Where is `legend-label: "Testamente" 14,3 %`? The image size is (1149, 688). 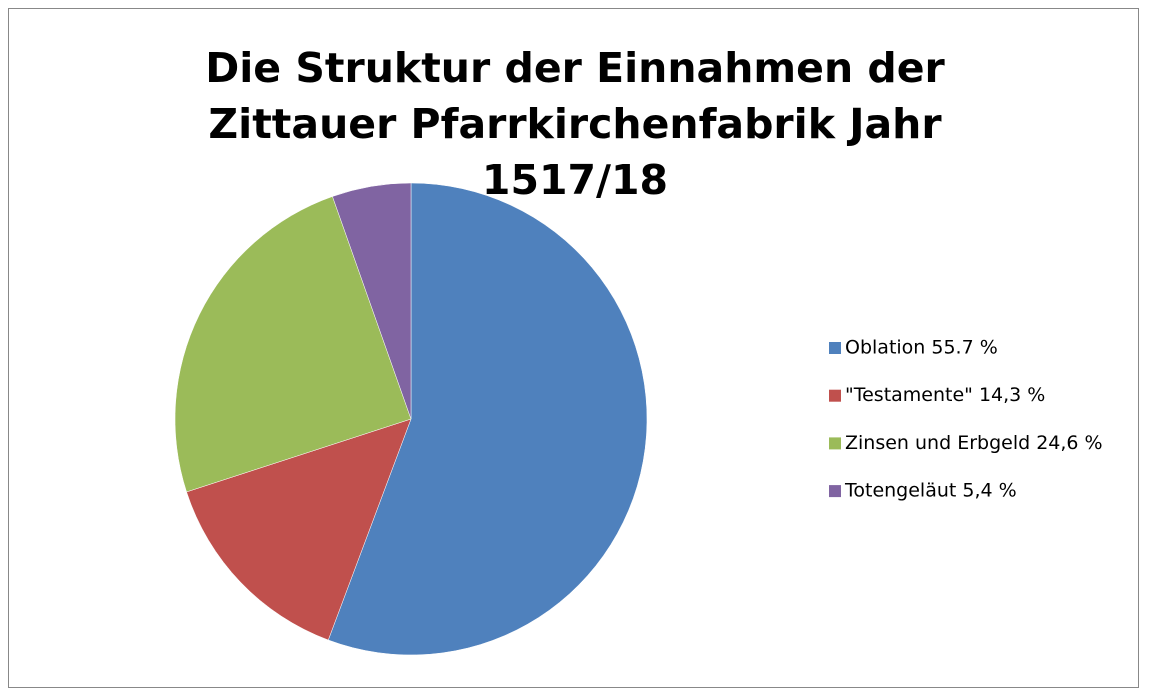
legend-label: "Testamente" 14,3 % is located at coordinates (945, 395).